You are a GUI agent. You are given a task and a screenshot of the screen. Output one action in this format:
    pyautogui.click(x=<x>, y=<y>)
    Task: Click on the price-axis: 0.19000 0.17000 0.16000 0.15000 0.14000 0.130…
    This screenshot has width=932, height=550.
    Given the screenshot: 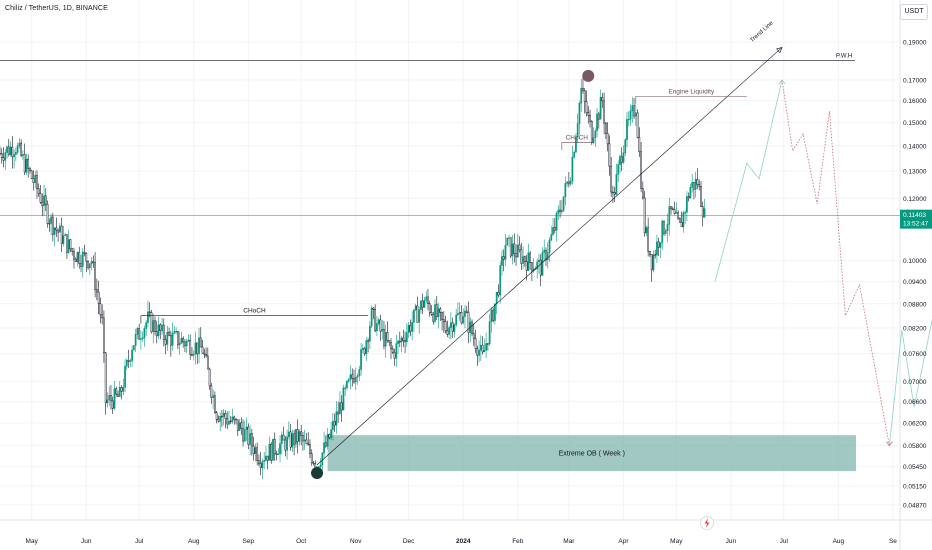 What is the action you would take?
    pyautogui.click(x=915, y=275)
    